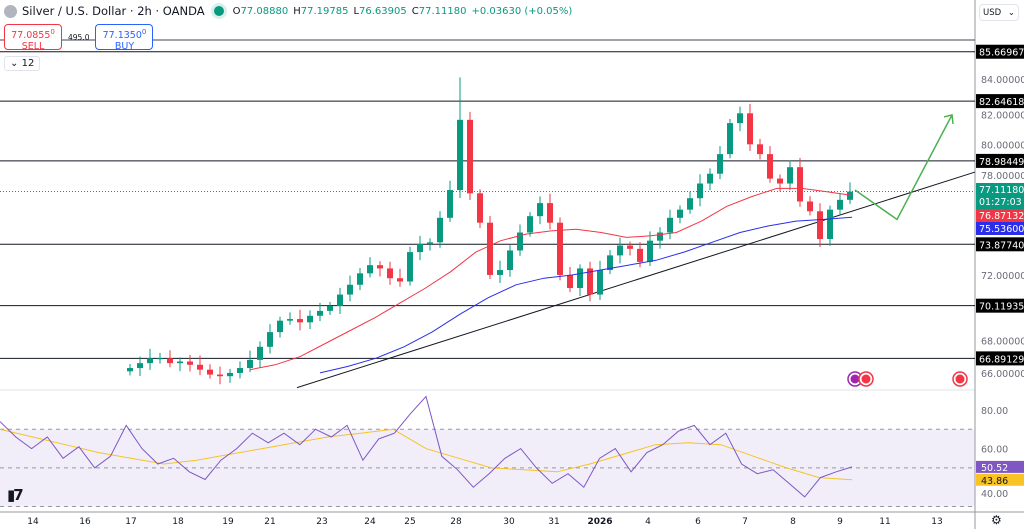 This screenshot has height=529, width=1024. What do you see at coordinates (370, 522) in the screenshot?
I see `time-tick-label: 24` at bounding box center [370, 522].